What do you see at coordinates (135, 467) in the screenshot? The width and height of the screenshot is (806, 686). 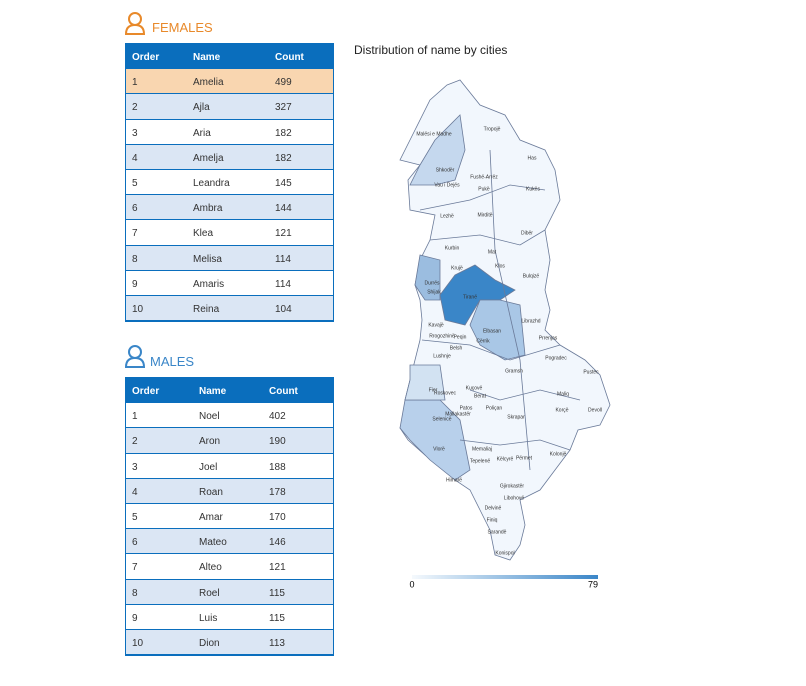 I see `cell: 3` at bounding box center [135, 467].